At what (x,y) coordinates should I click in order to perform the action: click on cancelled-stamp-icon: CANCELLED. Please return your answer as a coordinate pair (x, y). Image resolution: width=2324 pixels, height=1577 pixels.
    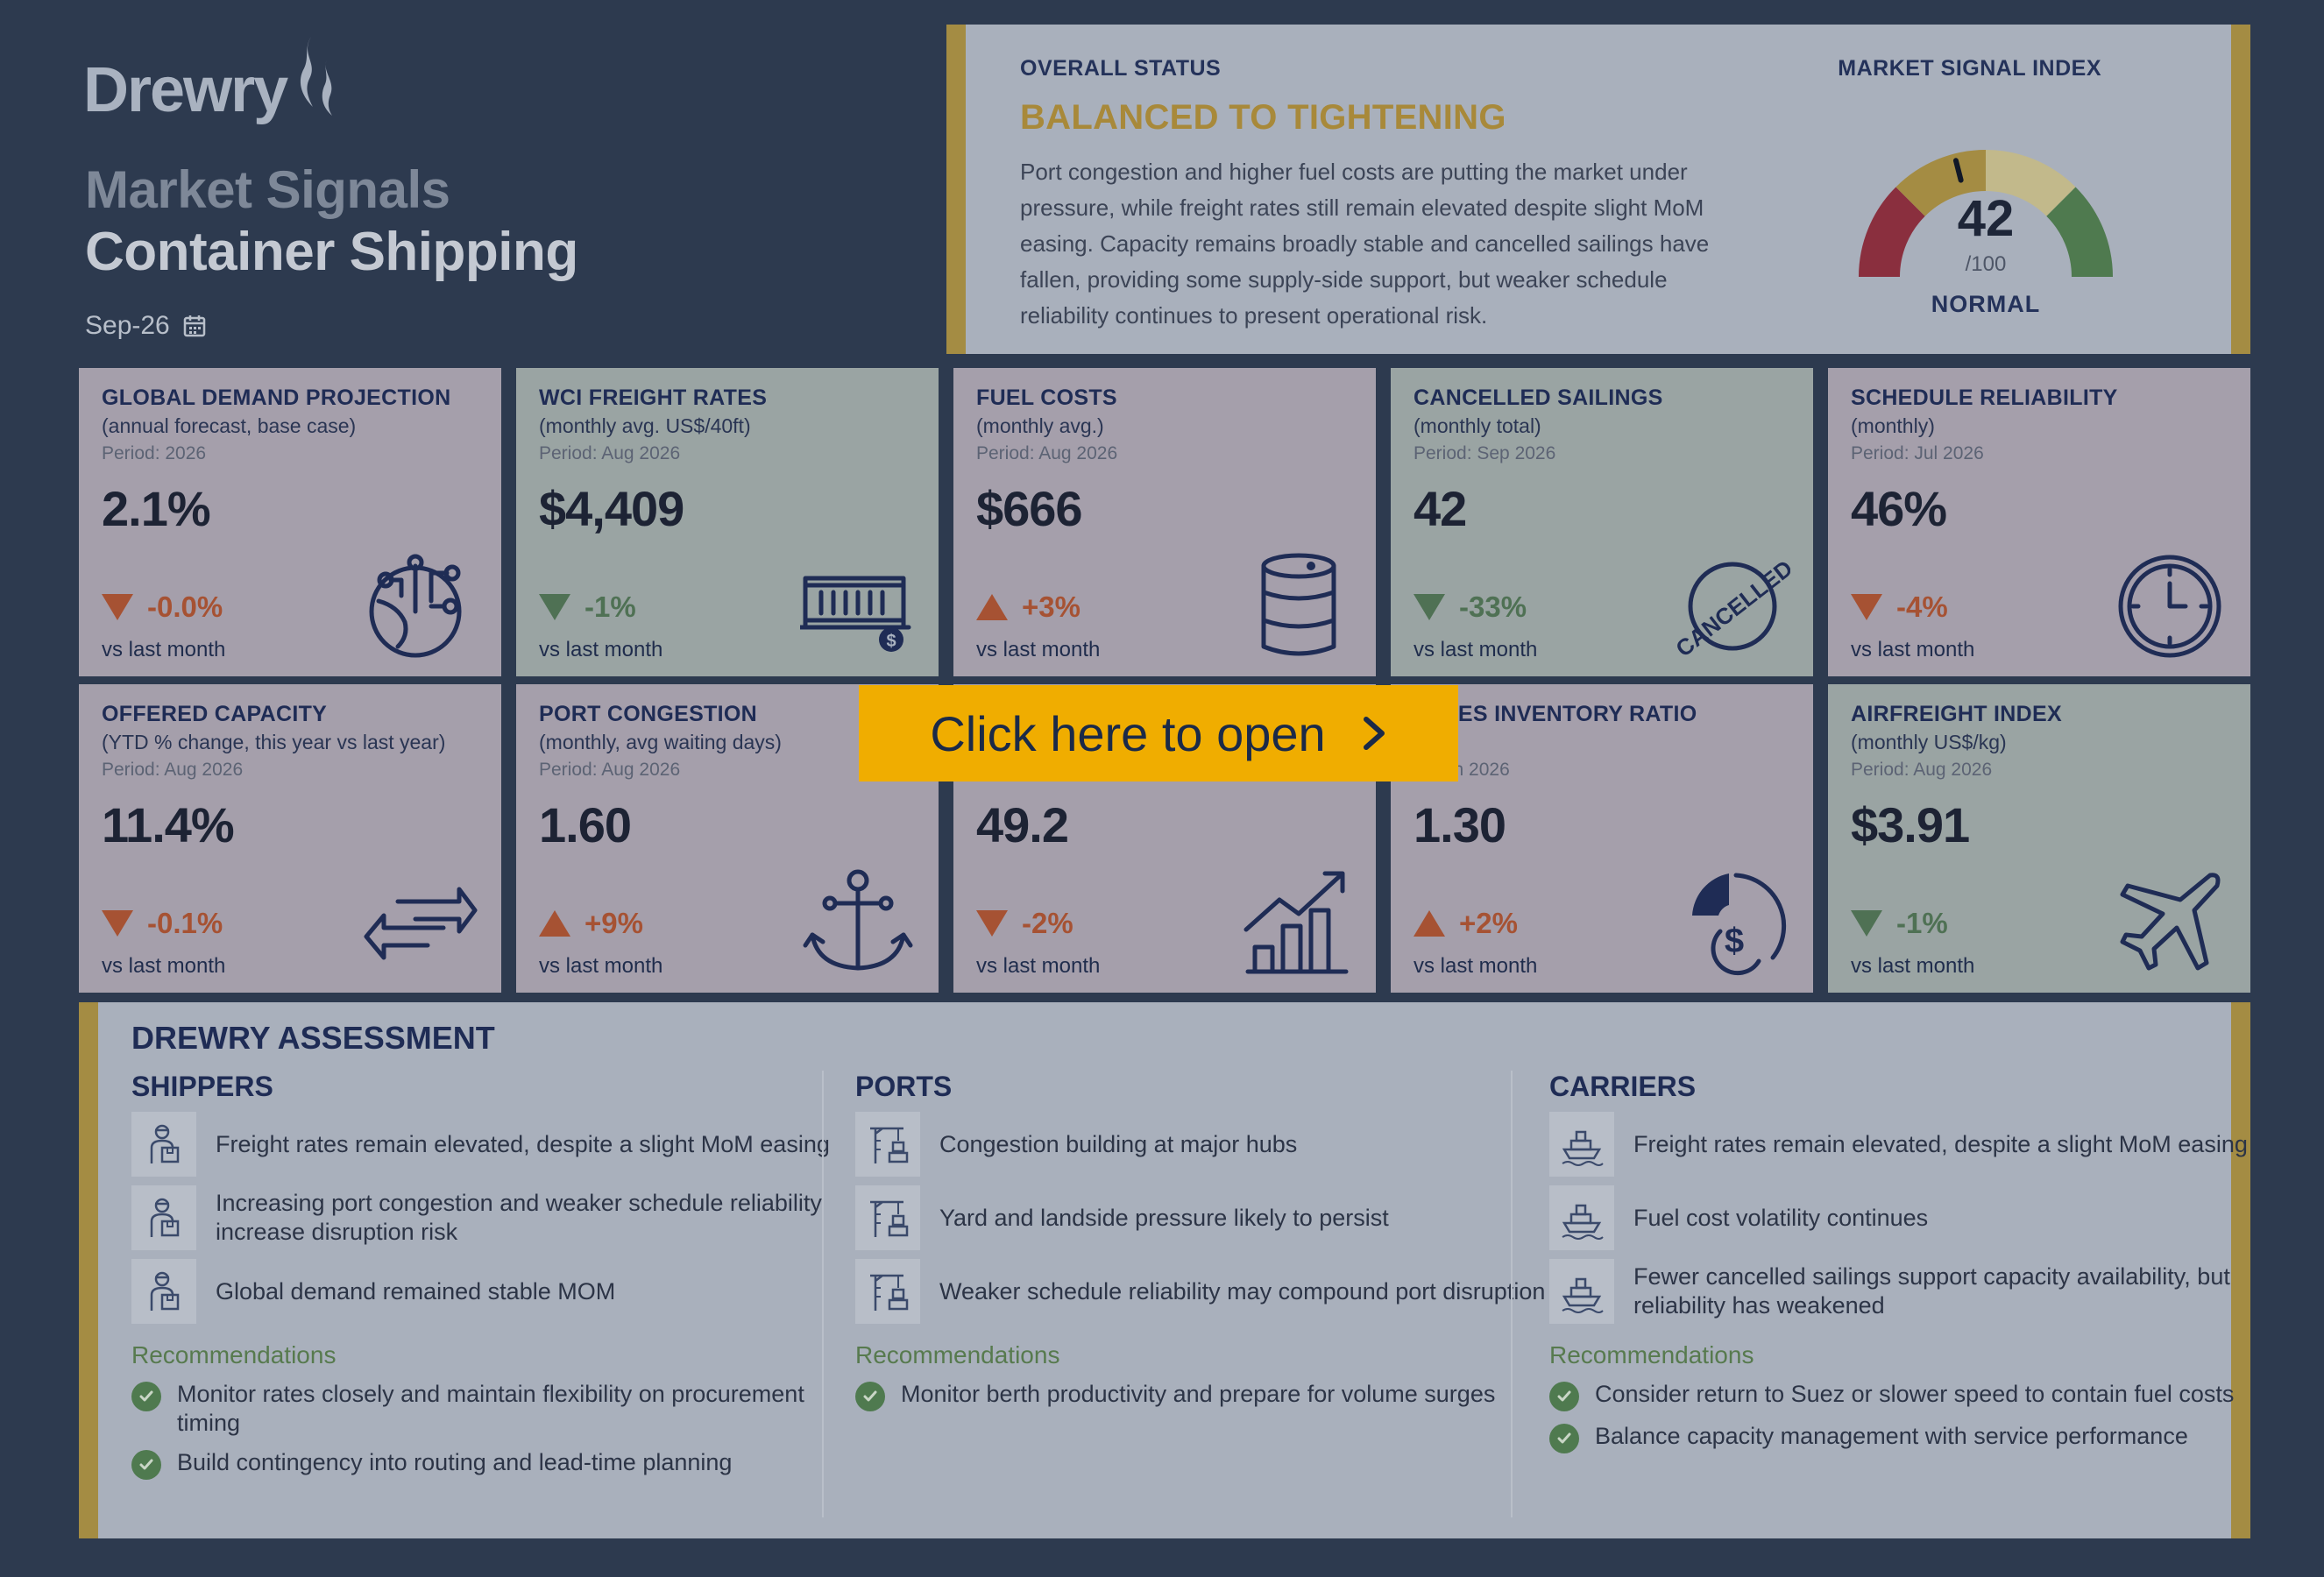
    Looking at the image, I should click on (1733, 606).